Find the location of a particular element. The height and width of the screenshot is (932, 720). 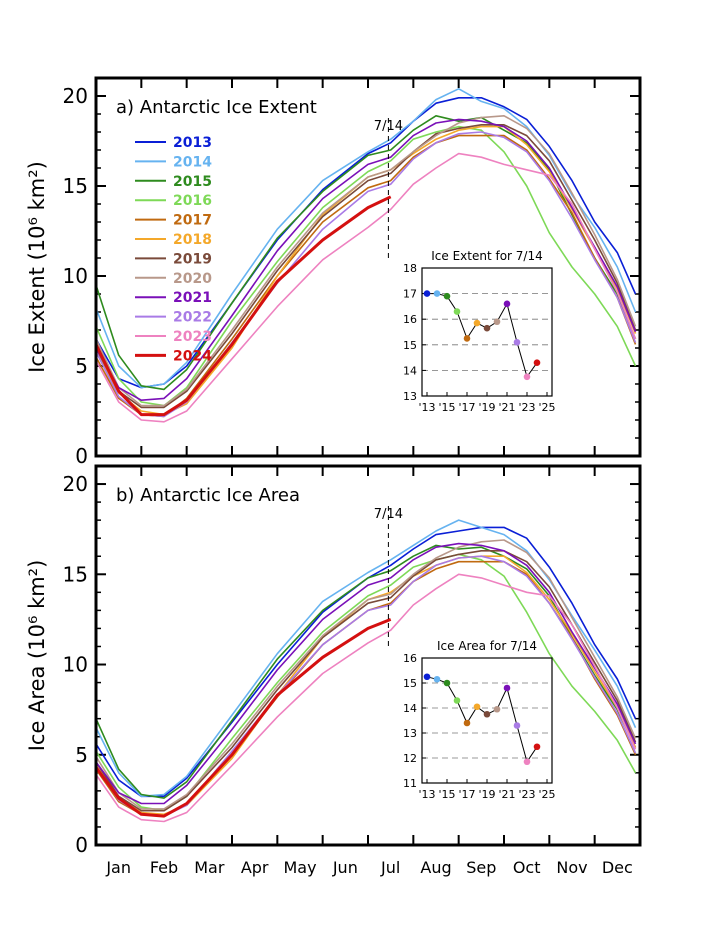

inset-x-tick-label: '23 is located at coordinates (526, 407).